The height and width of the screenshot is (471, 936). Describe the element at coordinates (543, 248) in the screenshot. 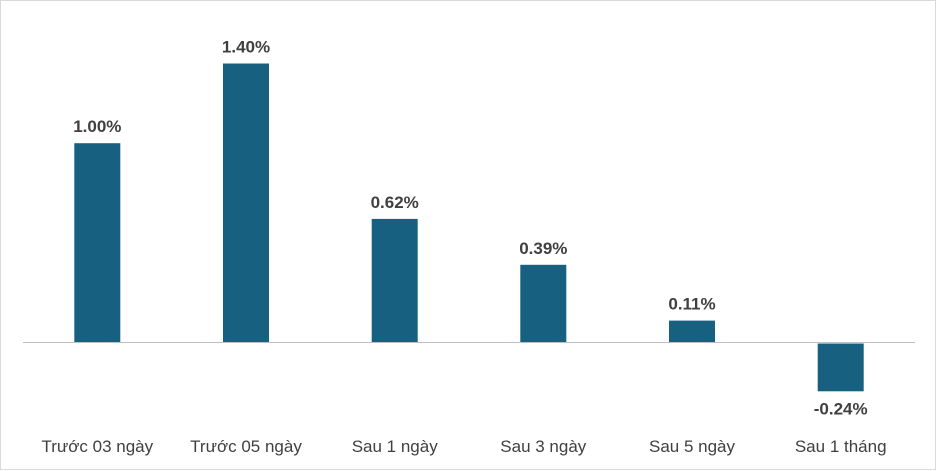

I see `data-label-4: 0.39%` at that location.